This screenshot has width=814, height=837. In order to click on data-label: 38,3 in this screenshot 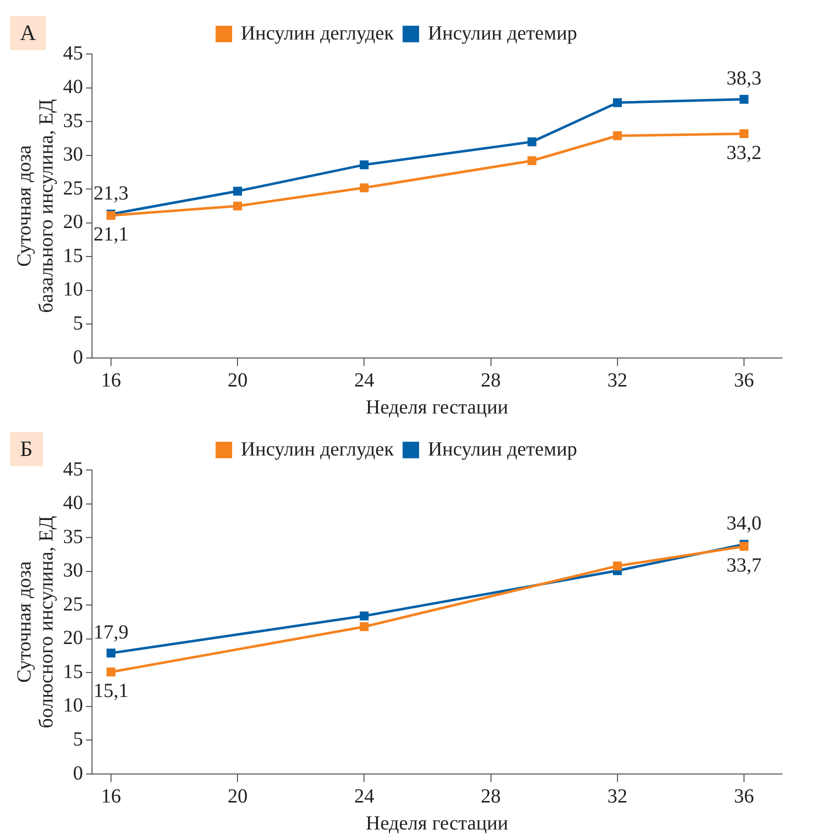, I will do `click(744, 79)`.